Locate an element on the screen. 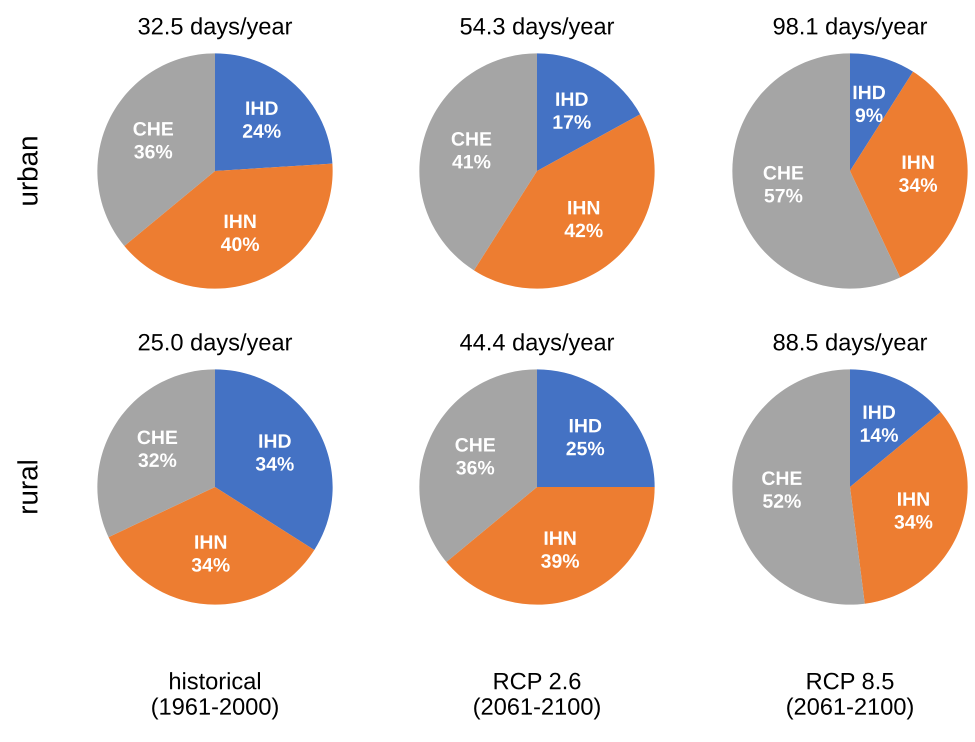 Image resolution: width=975 pixels, height=742 pixels. data-label: 57% is located at coordinates (783, 195).